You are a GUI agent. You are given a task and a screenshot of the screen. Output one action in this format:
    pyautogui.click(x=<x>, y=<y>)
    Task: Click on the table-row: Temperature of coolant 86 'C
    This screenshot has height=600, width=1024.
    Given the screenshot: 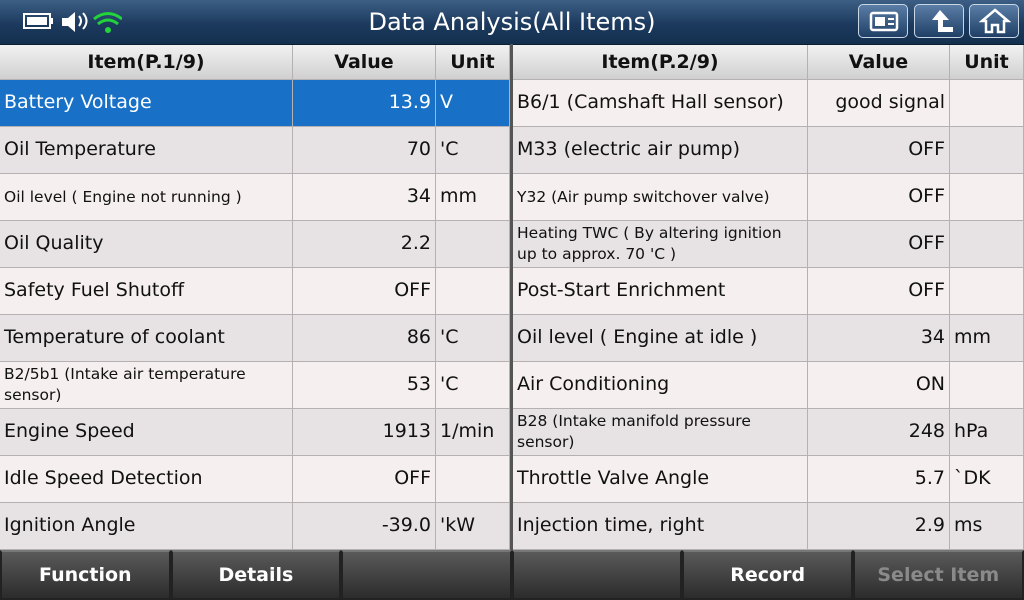 What is the action you would take?
    pyautogui.click(x=255, y=338)
    